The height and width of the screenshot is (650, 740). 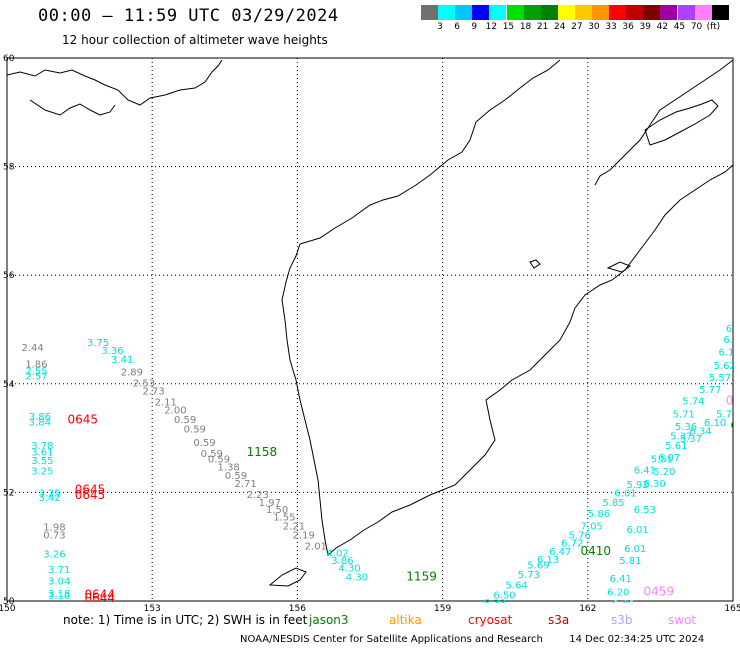 What do you see at coordinates (421, 576) in the screenshot?
I see `pass-time-green: 1159` at bounding box center [421, 576].